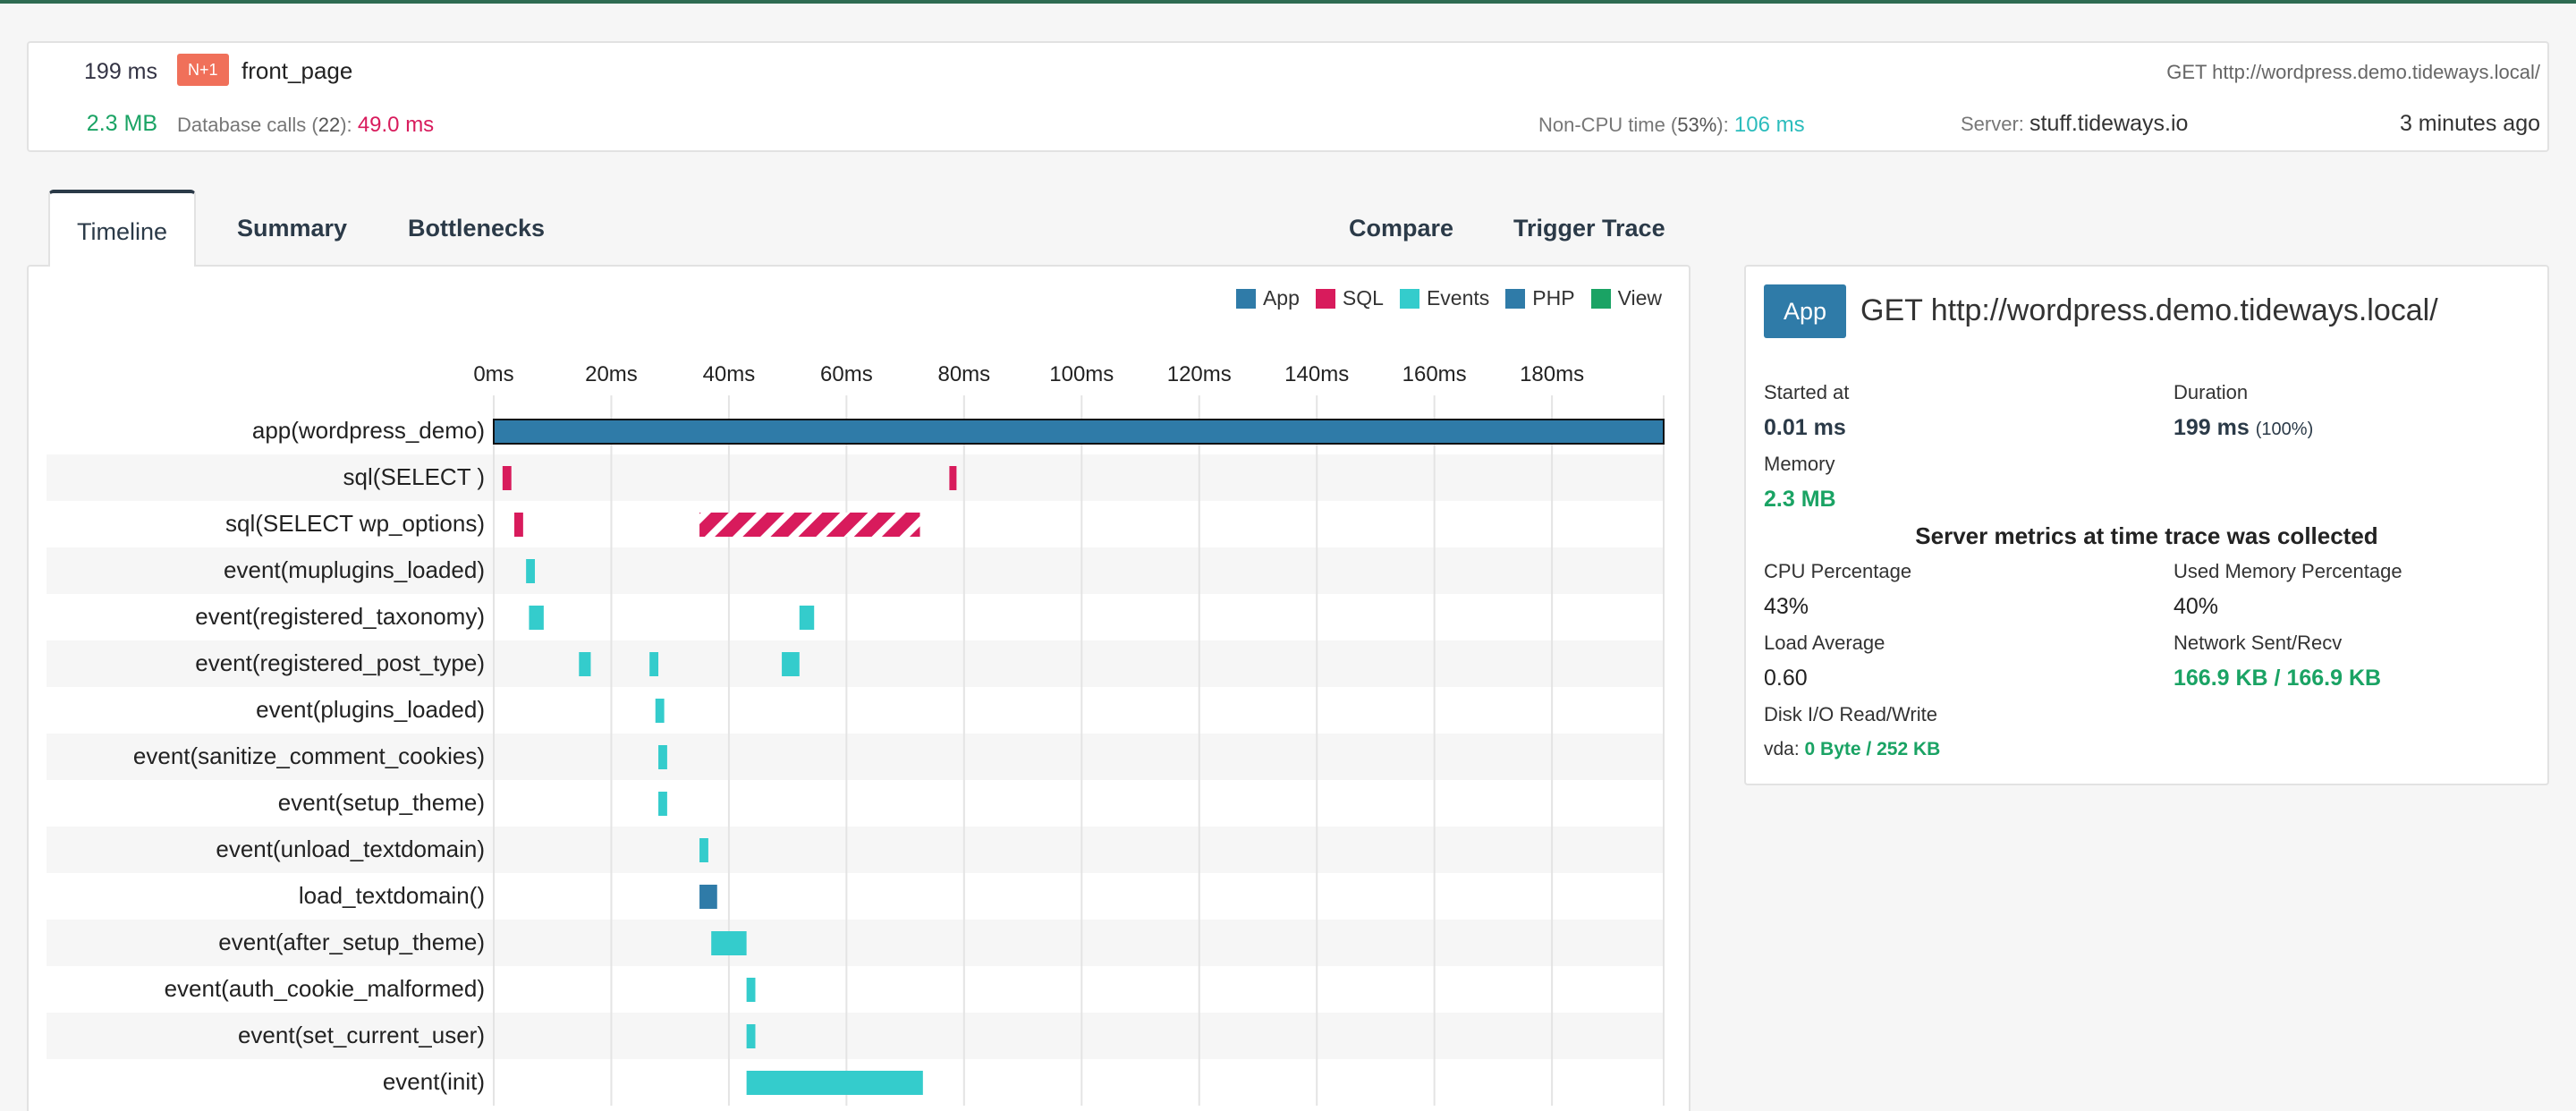 This screenshot has width=2576, height=1111. Describe the element at coordinates (340, 662) in the screenshot. I see `row-label: event(registered_post_type)` at that location.